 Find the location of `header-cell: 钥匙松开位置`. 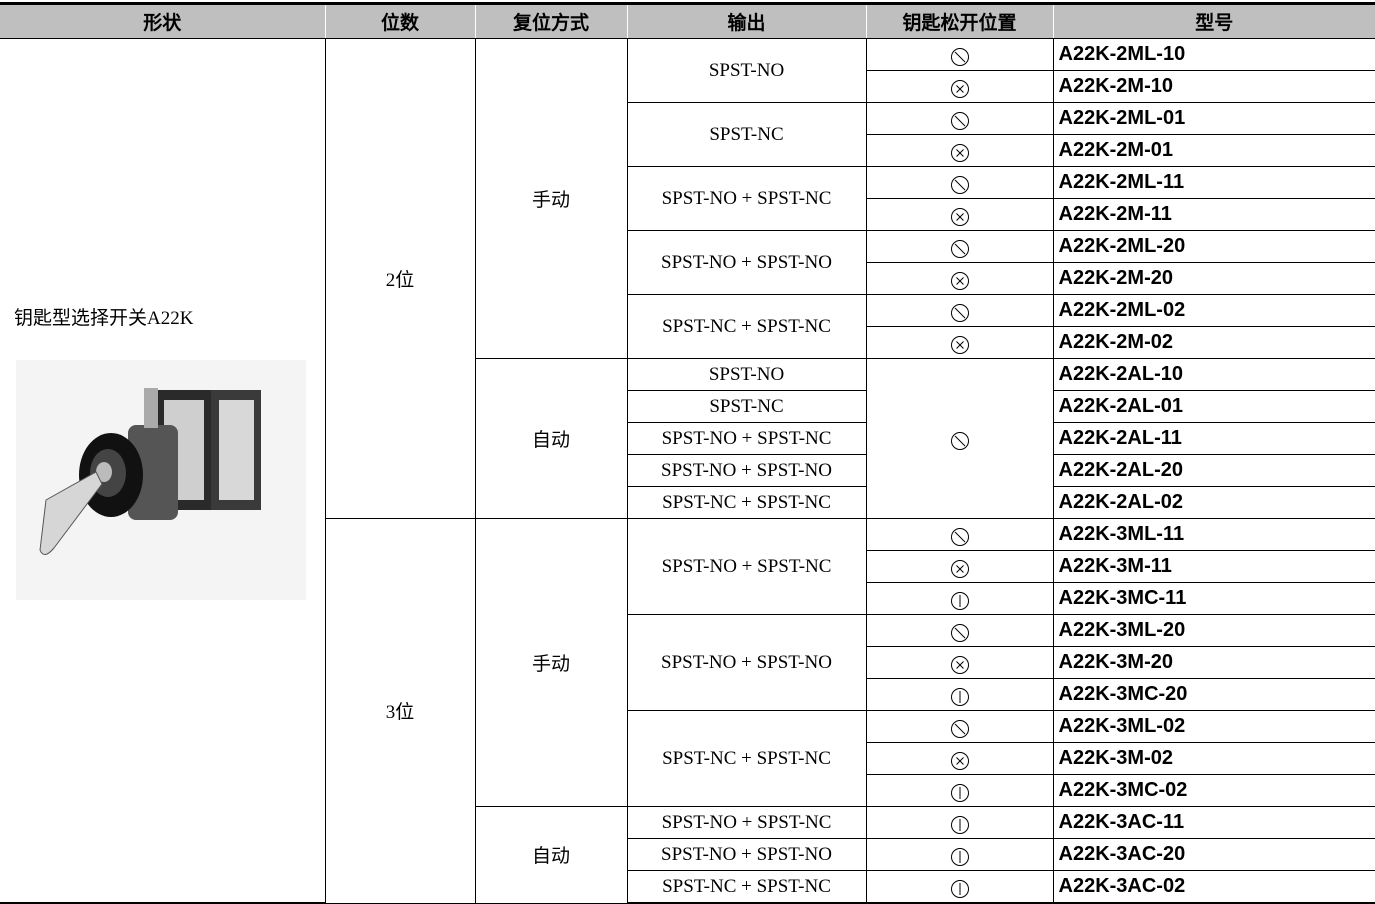

header-cell: 钥匙松开位置 is located at coordinates (959, 20).